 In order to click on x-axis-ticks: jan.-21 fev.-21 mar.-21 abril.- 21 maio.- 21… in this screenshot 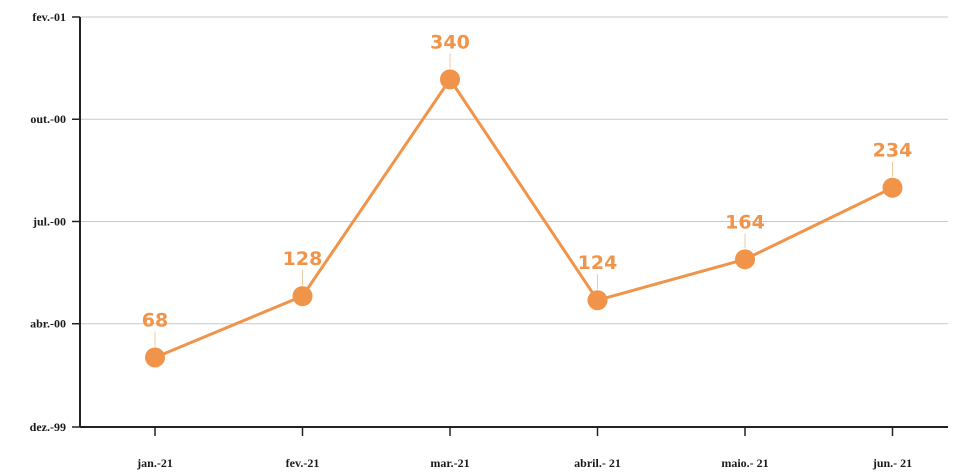, I will do `click(524, 448)`.